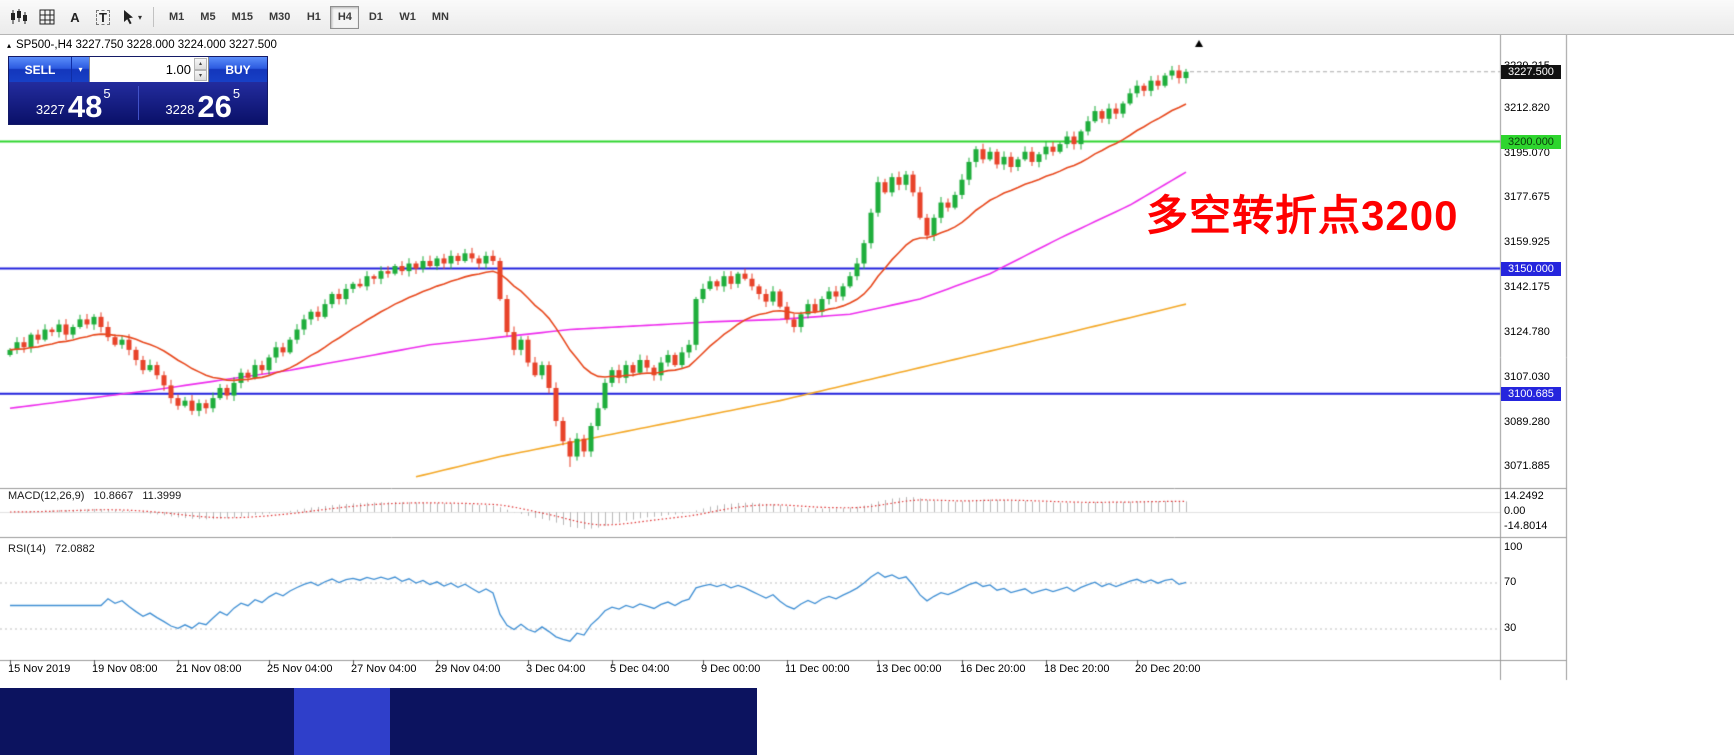 The height and width of the screenshot is (755, 1734). Describe the element at coordinates (50, 109) in the screenshot. I see `bid-prefix: 3227` at that location.